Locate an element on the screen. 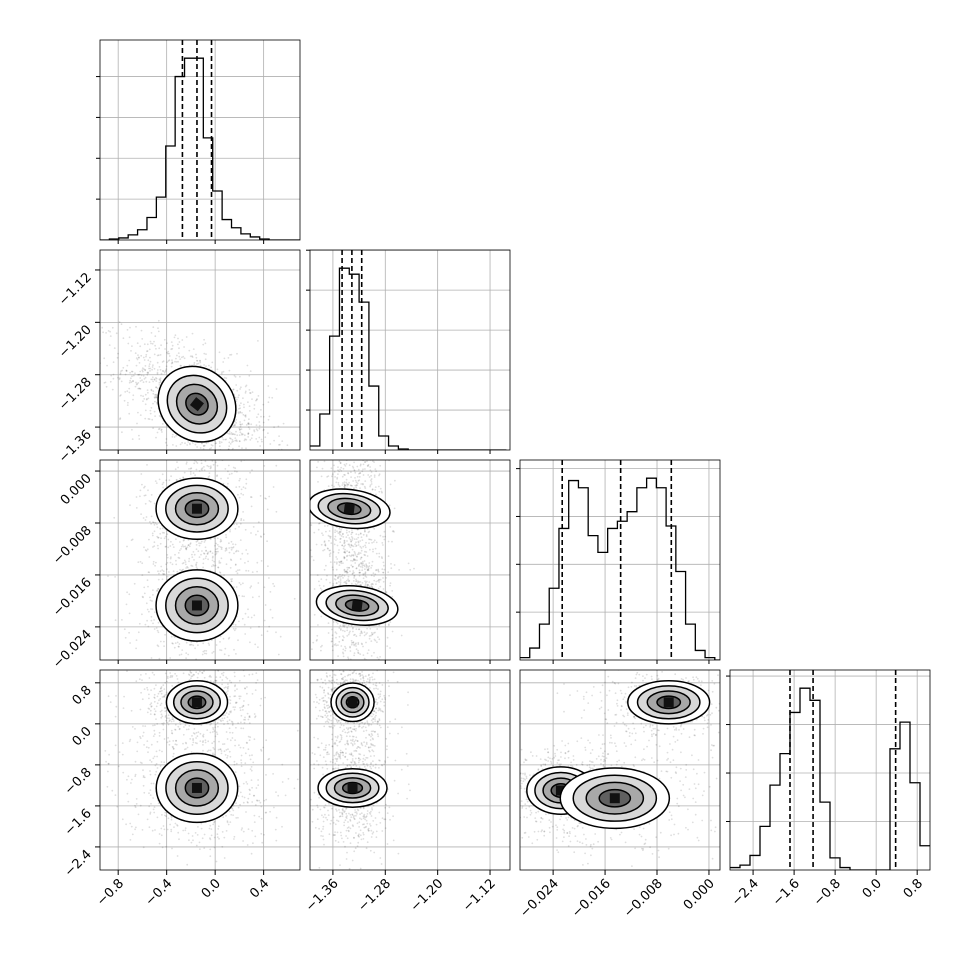  y-tick-label: −0.024 is located at coordinates (72, 649).